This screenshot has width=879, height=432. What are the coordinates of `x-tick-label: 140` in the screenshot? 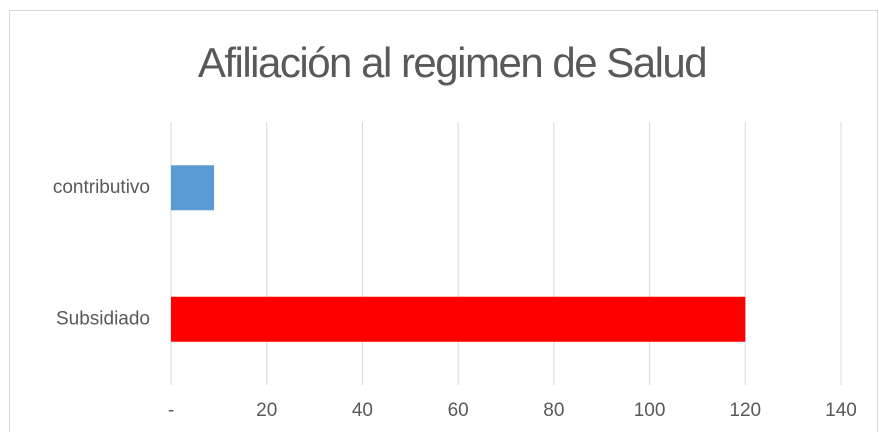 It's located at (841, 410).